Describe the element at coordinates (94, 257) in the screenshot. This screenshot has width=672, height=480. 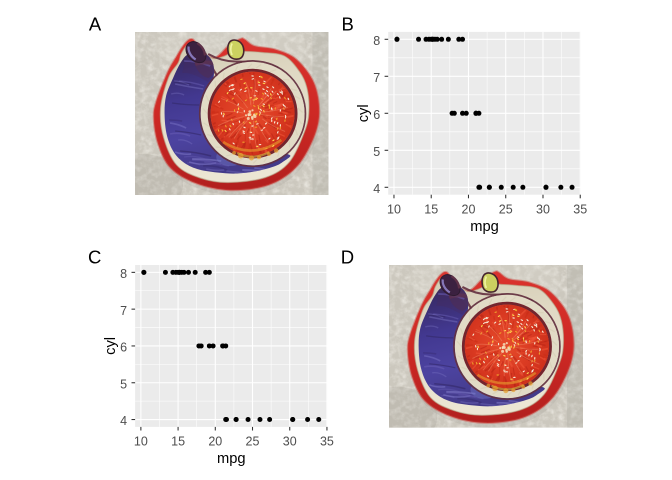
I see `svg-text: C` at that location.